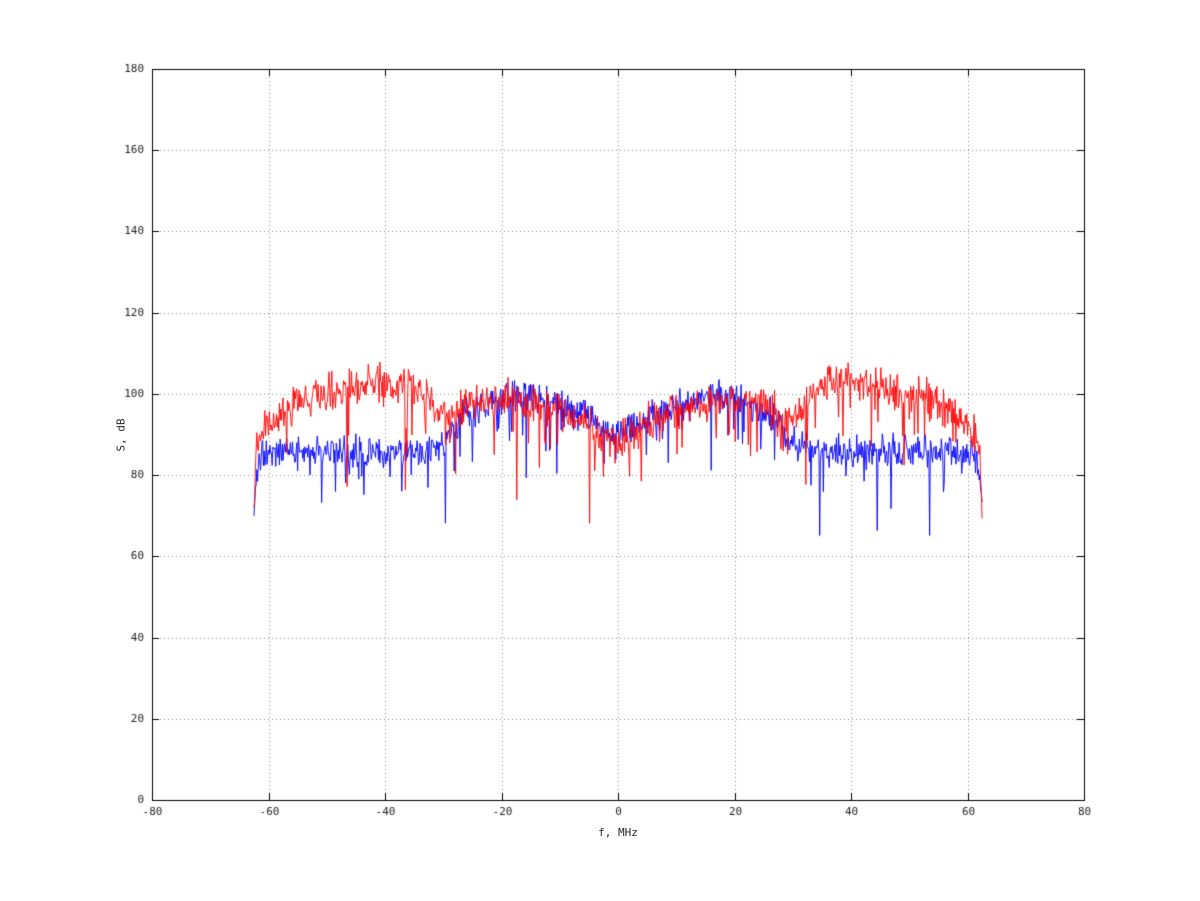  What do you see at coordinates (121, 435) in the screenshot?
I see `y-axis-label: S, dB` at bounding box center [121, 435].